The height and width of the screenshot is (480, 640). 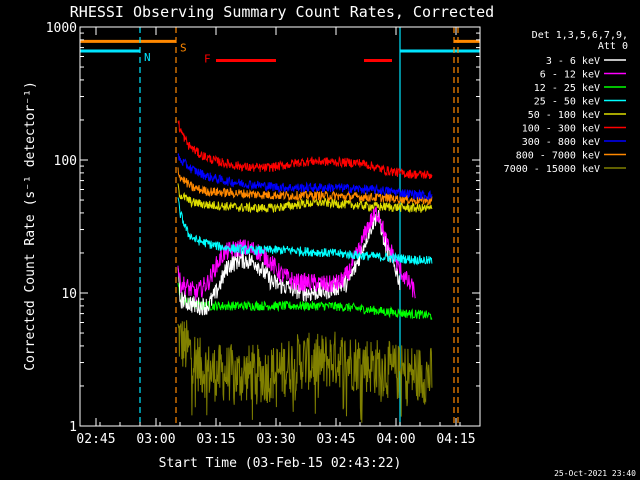 I want to click on legend-label: 800 - 7000 keV, so click(x=558, y=156).